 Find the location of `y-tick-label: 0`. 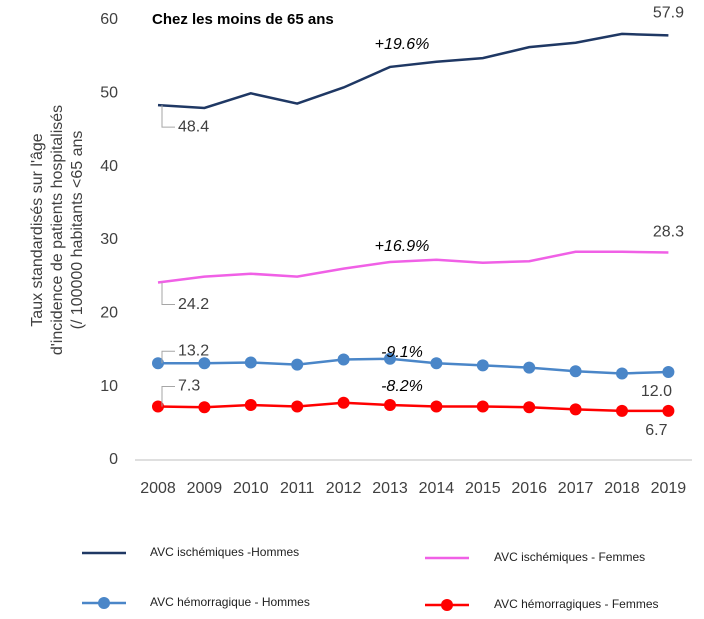

y-tick-label: 0 is located at coordinates (113, 459).